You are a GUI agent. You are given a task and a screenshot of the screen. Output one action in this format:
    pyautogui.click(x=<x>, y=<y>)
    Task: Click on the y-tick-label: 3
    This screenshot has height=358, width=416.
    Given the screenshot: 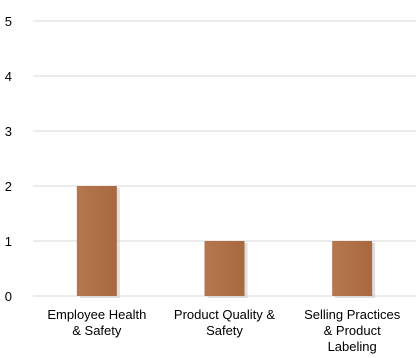 What is the action you would take?
    pyautogui.click(x=8, y=131)
    